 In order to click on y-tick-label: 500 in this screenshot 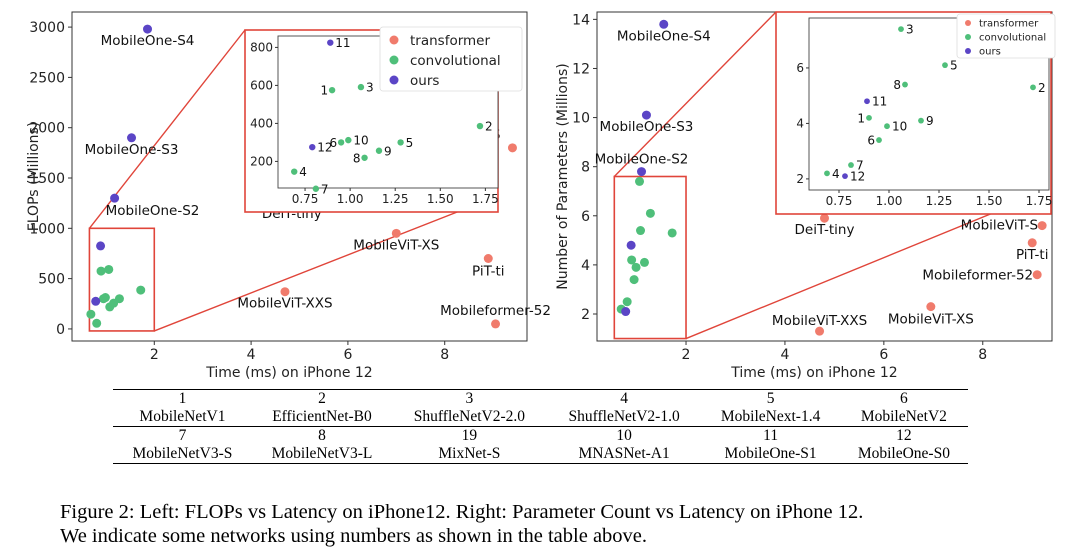, I will do `click(51, 280)`.